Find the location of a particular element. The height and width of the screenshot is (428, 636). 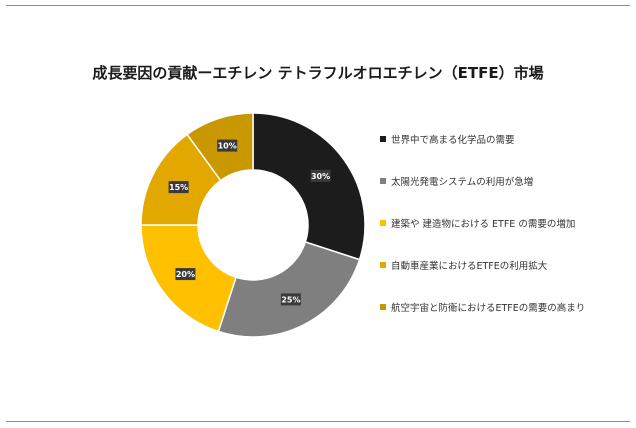

legend-label: 航空宇宙と防衛におけるETFEの需要の高まり is located at coordinates (488, 308).